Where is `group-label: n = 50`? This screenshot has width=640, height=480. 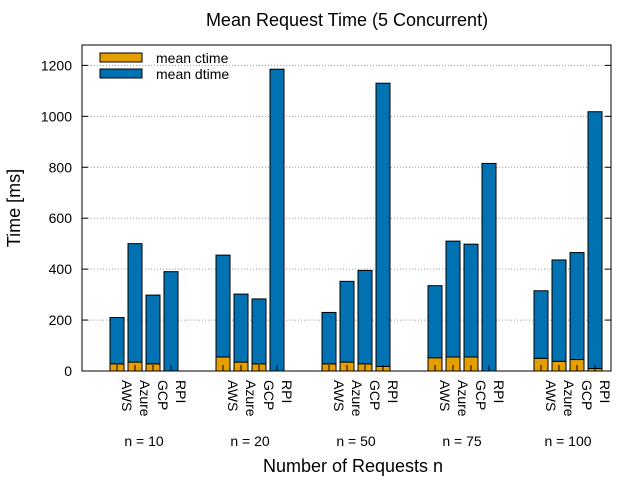 group-label: n = 50 is located at coordinates (356, 441).